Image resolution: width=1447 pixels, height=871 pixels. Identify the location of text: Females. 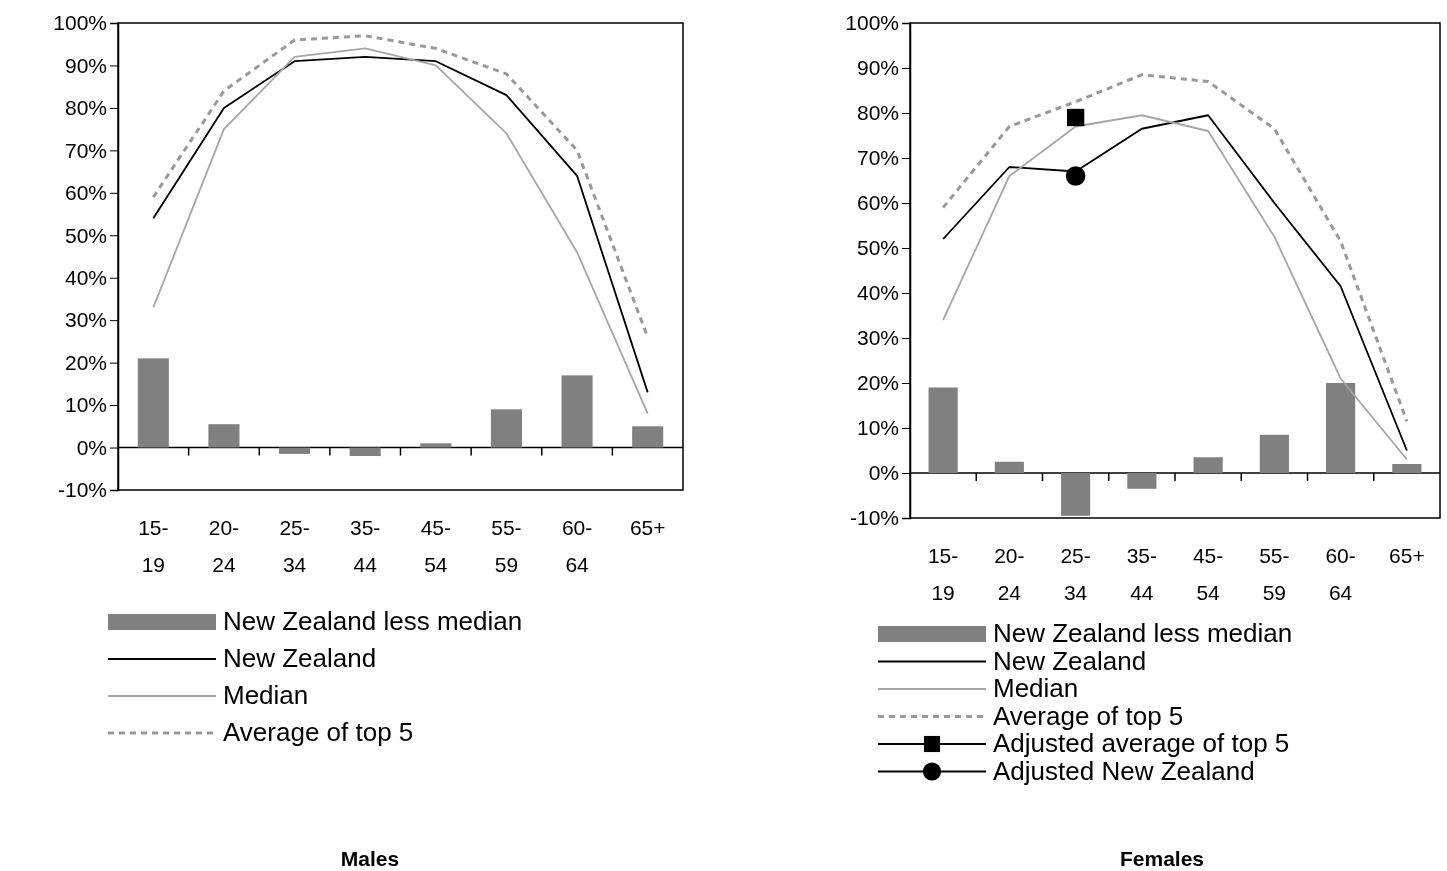
(1162, 858).